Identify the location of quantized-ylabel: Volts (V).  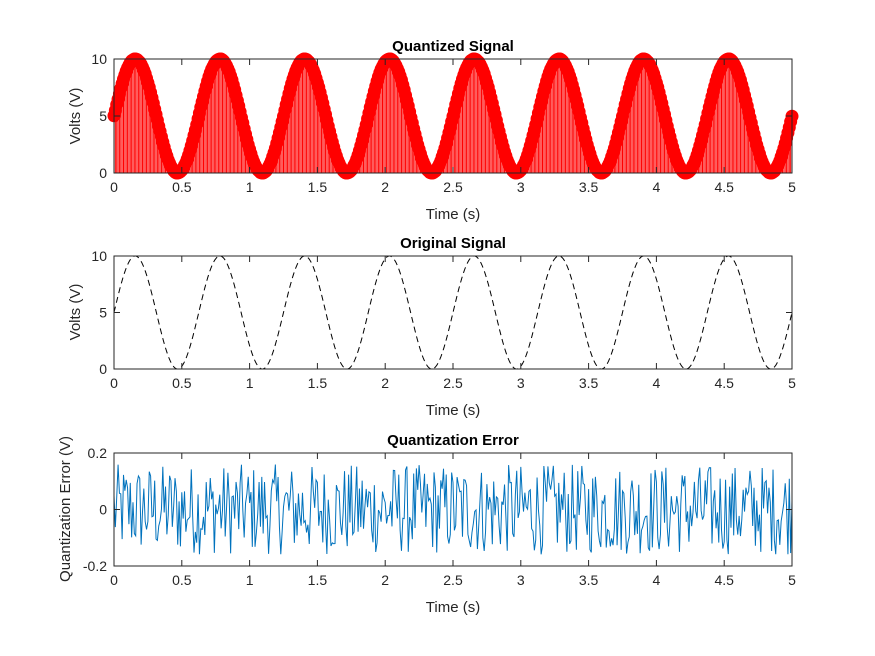
(75, 116).